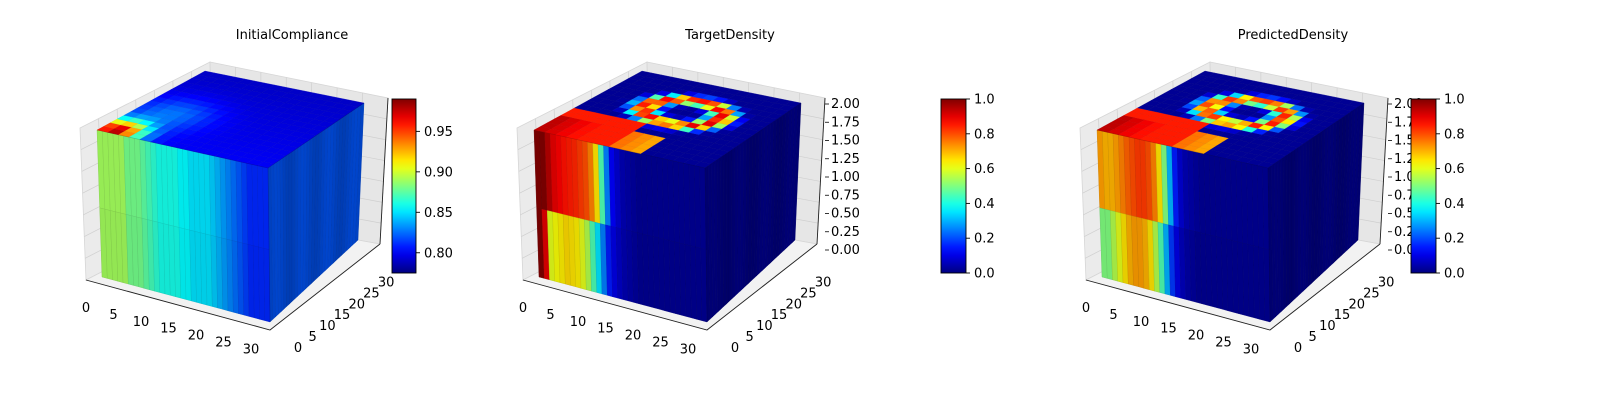  I want to click on colorbar: 0.80 0.85 0.90 0.95, so click(422, 186).